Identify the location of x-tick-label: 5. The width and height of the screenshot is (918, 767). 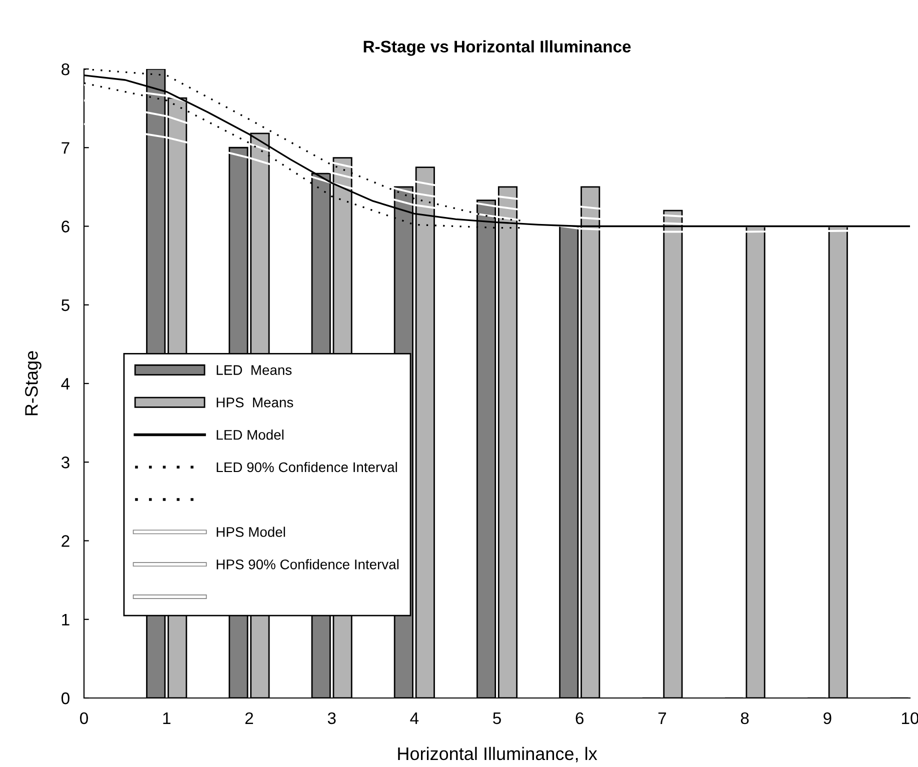
(497, 718).